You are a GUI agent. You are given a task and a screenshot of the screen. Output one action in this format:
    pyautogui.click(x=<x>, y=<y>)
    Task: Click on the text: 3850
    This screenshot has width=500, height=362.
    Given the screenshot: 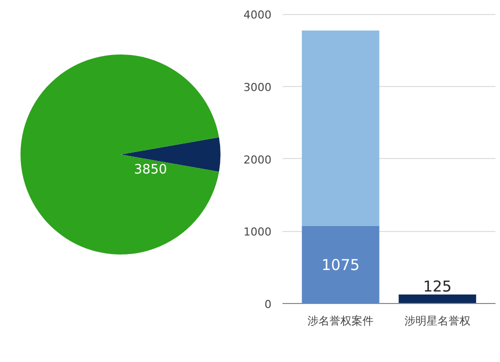 What is the action you would take?
    pyautogui.click(x=151, y=170)
    